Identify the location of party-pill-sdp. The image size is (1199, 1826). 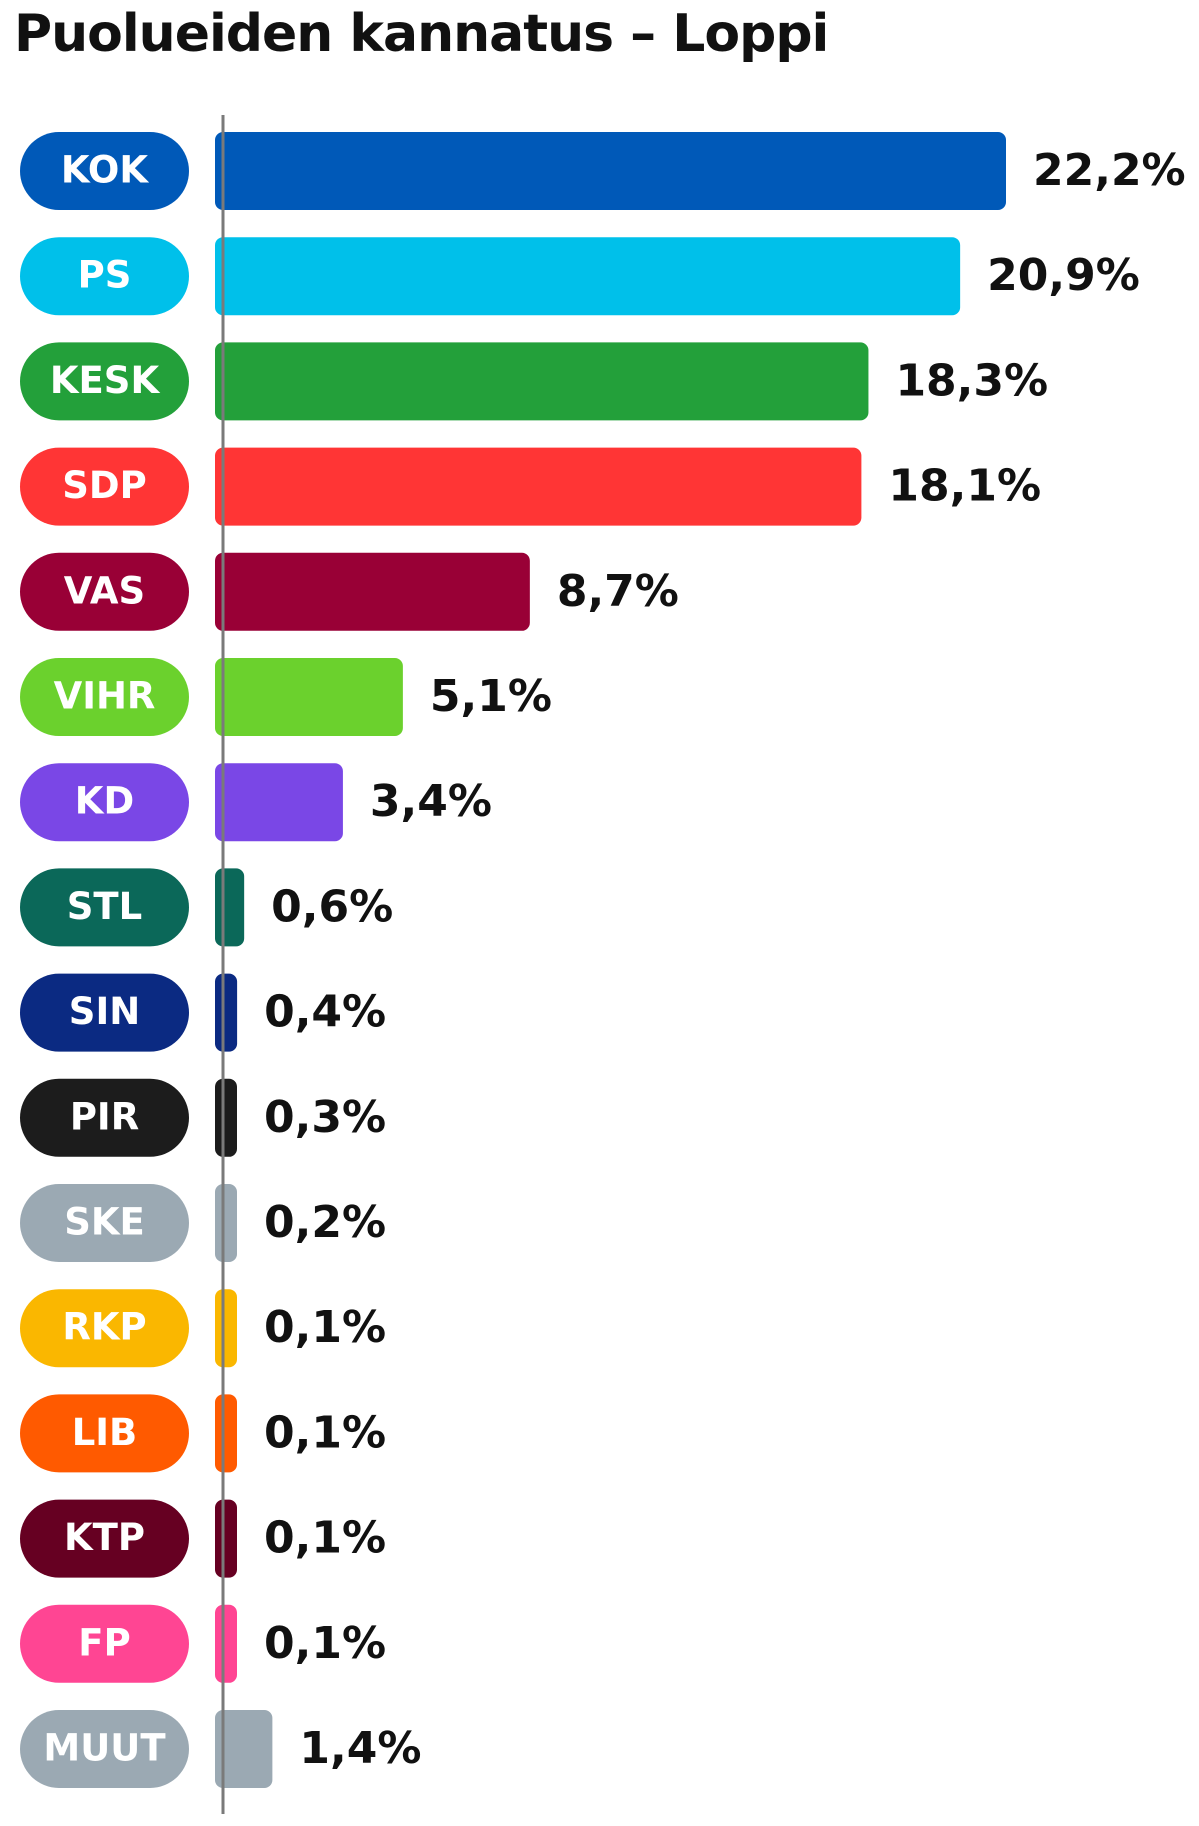
(104, 486).